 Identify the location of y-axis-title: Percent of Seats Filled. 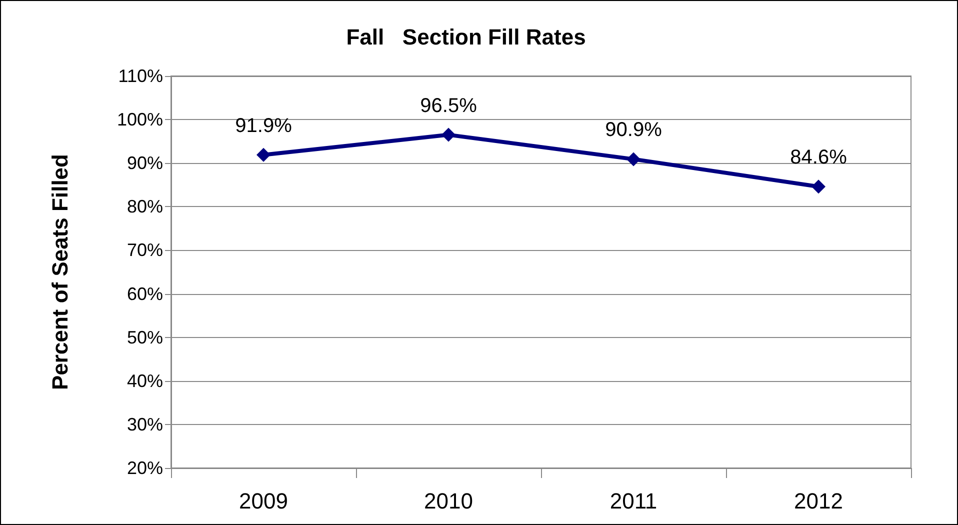
(60, 272).